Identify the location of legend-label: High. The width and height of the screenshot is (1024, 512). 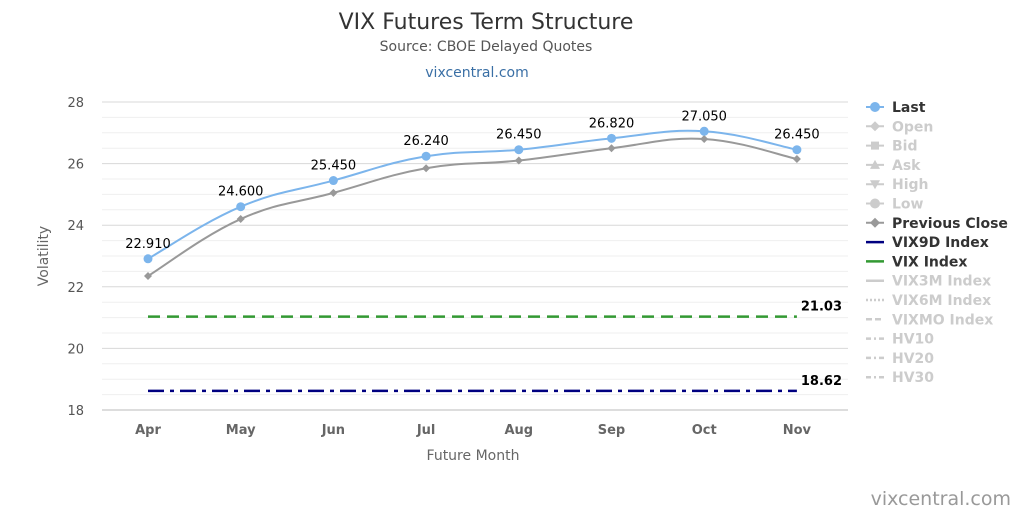
(910, 185).